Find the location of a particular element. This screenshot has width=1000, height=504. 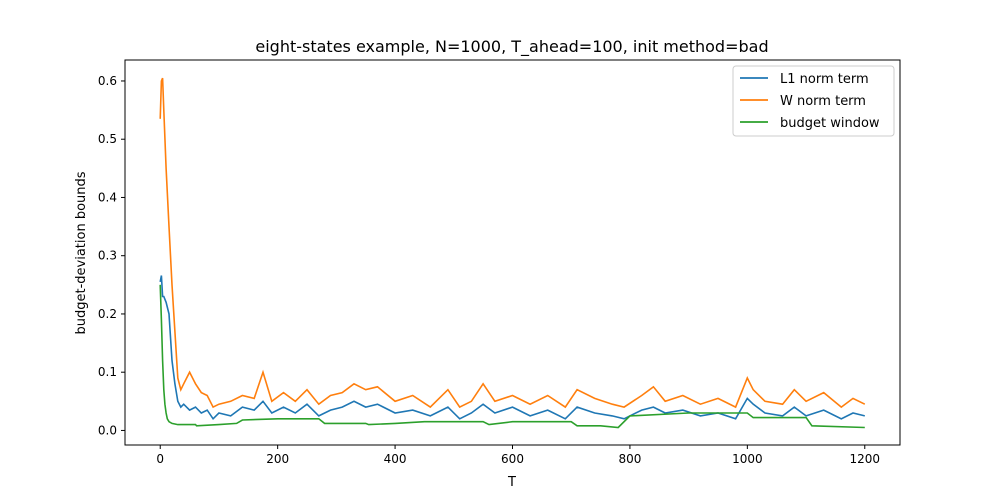

x-tick-label: 0 is located at coordinates (160, 459).